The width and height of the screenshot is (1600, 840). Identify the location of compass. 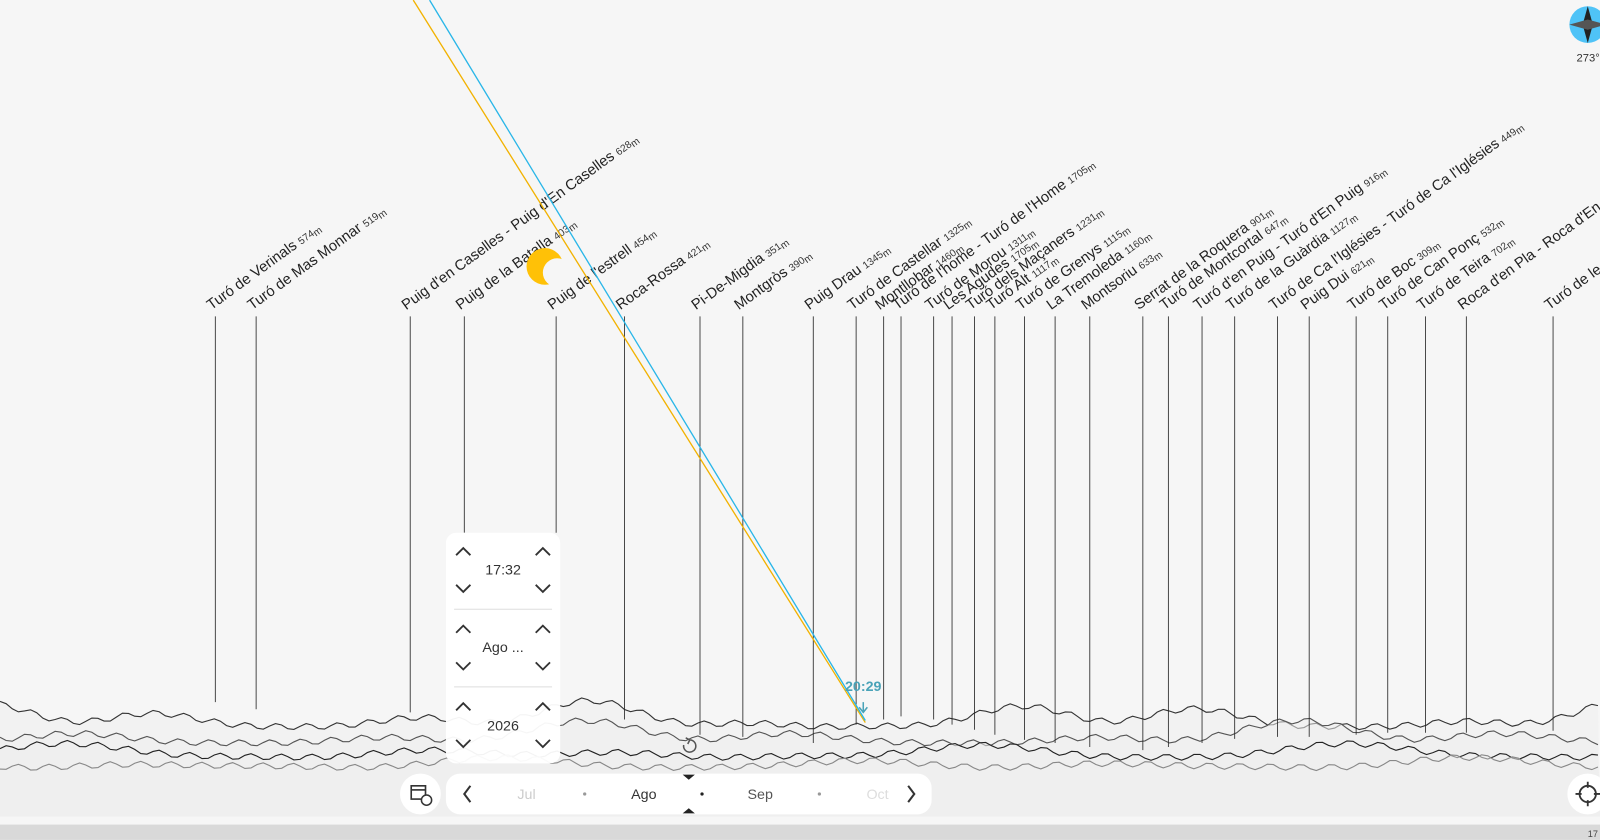
(1584, 24).